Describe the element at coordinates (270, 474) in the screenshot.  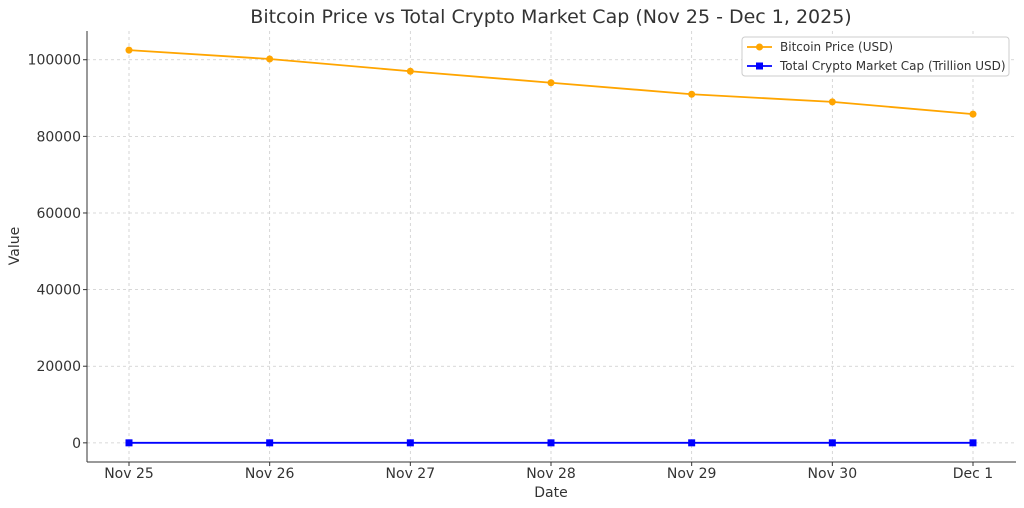
I see `x-tick-label: Nov 26` at that location.